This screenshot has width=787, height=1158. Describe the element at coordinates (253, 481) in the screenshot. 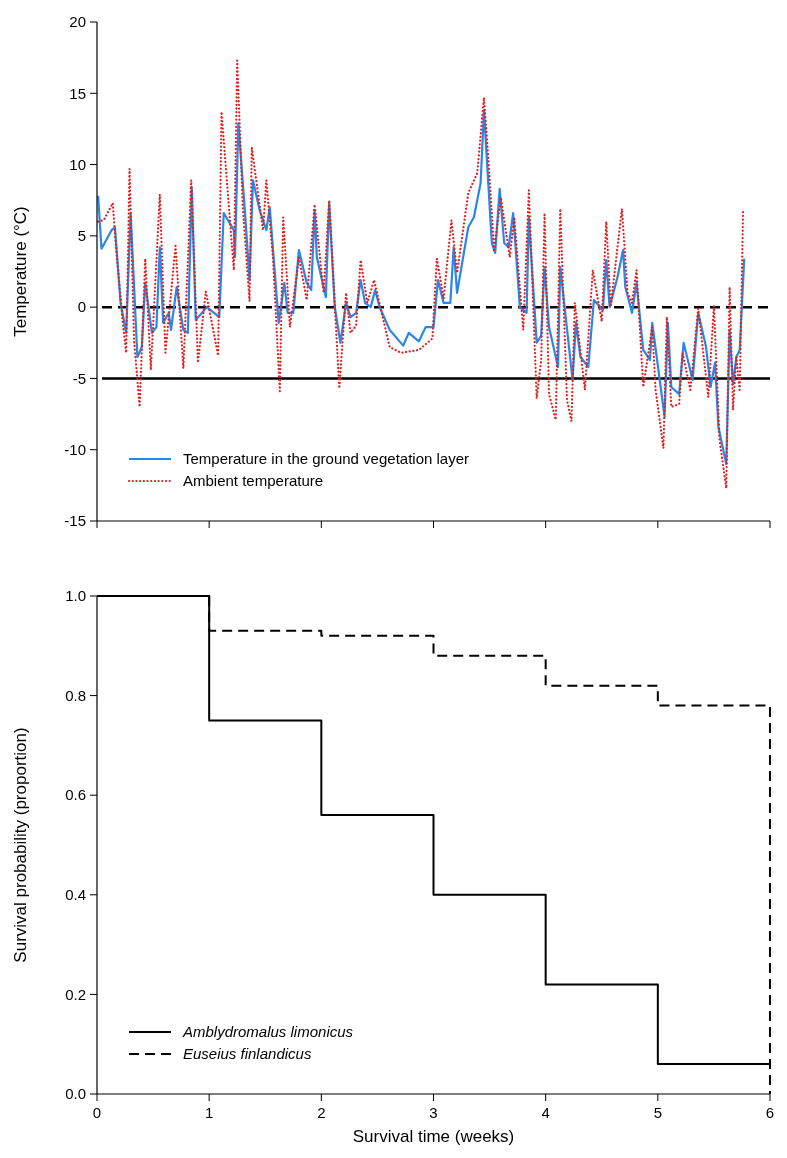

I see `legend-label: Ambient temperature` at that location.